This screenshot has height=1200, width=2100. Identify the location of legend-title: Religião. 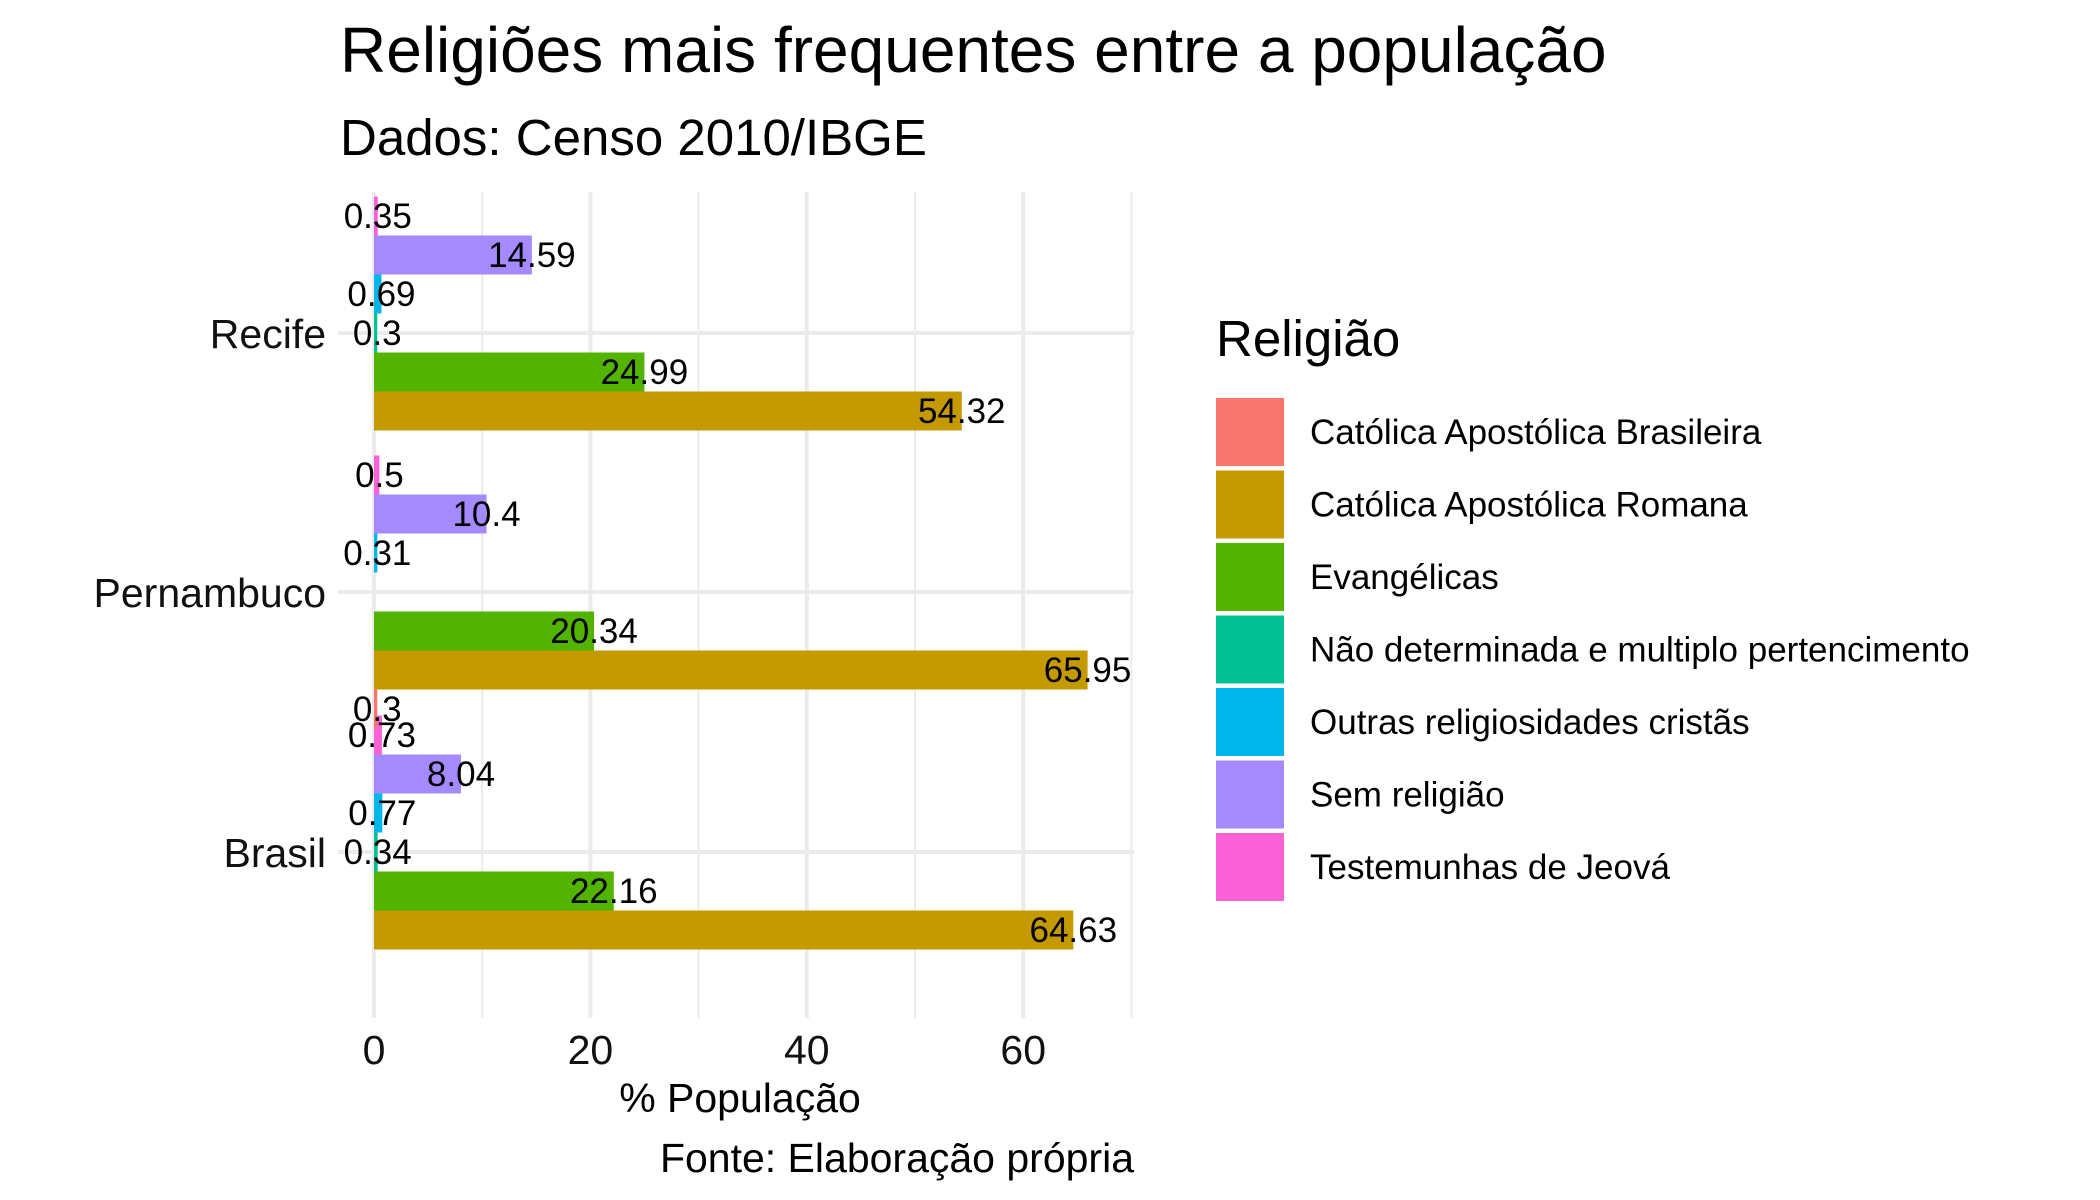
(1308, 338).